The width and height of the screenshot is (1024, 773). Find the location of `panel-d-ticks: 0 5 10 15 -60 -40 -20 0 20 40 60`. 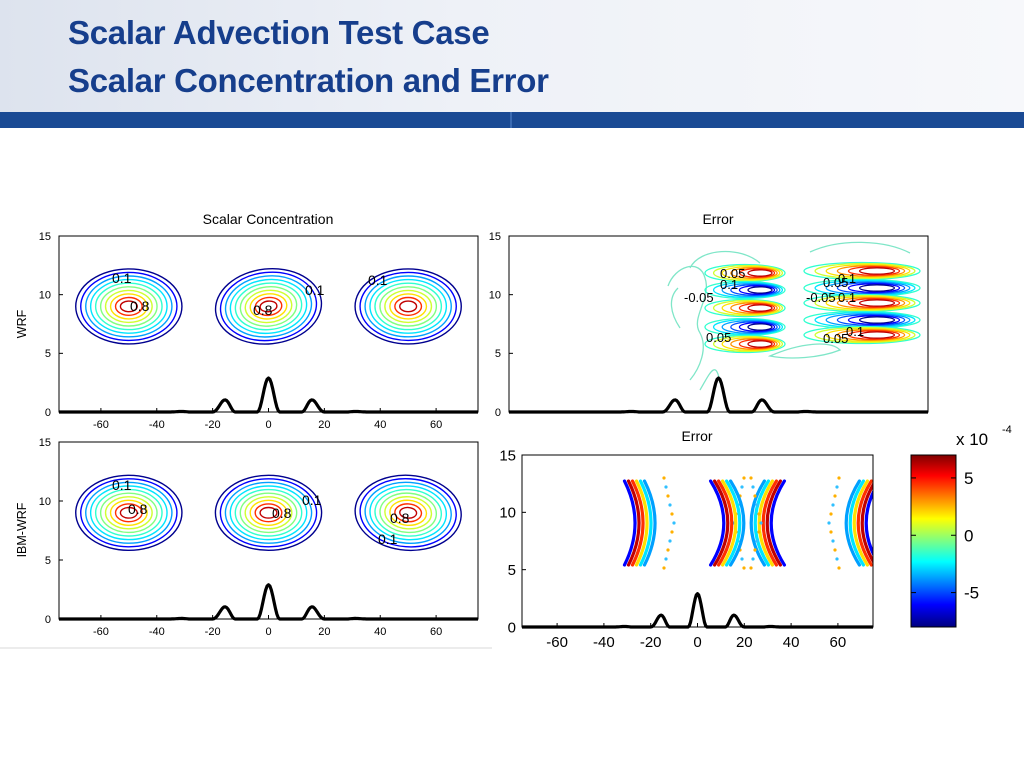

panel-d-ticks: 0 5 10 15 -60 -40 -20 0 20 40 60 is located at coordinates (672, 549).